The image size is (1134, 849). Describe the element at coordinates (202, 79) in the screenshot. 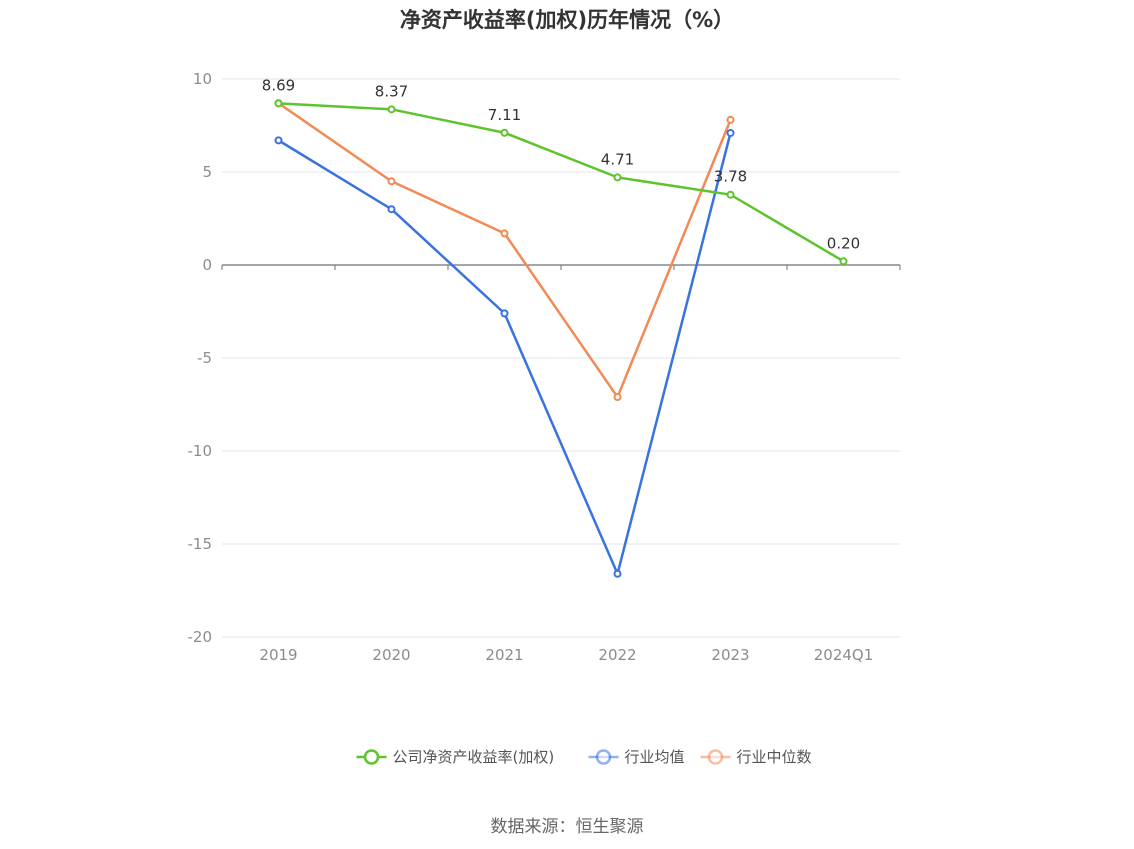

I see `y-tick-label: 10` at that location.